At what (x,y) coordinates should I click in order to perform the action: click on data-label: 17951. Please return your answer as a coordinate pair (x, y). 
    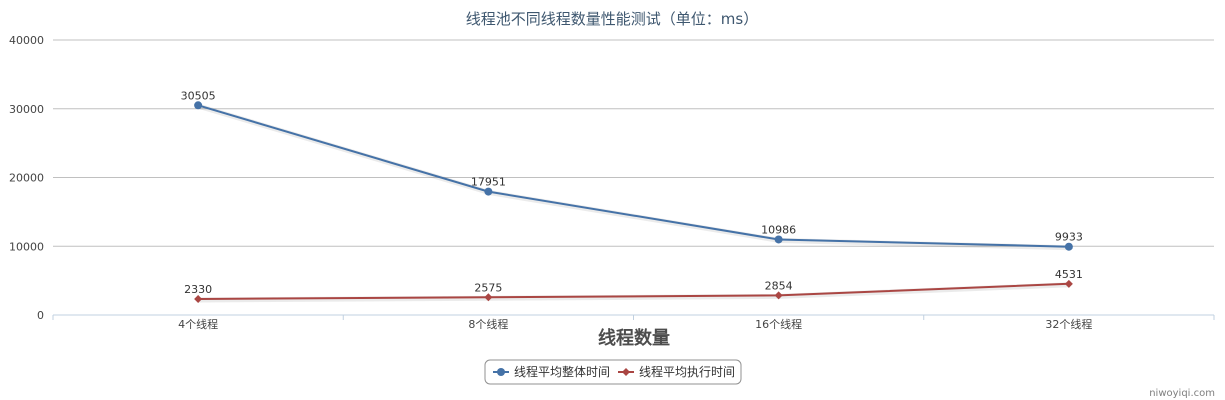
    Looking at the image, I should click on (488, 182).